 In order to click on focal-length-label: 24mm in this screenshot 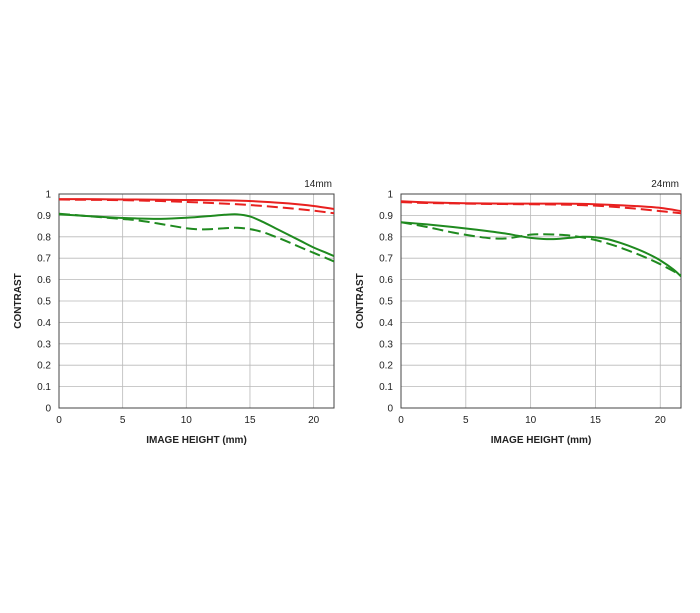, I will do `click(665, 184)`.